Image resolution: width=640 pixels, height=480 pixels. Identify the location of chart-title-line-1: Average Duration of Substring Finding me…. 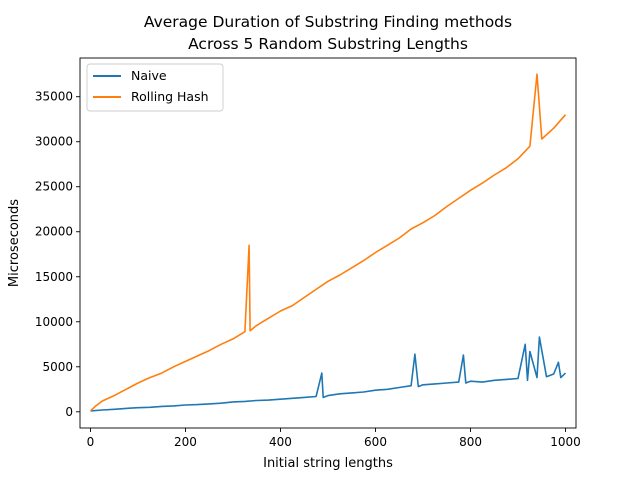
(328, 22).